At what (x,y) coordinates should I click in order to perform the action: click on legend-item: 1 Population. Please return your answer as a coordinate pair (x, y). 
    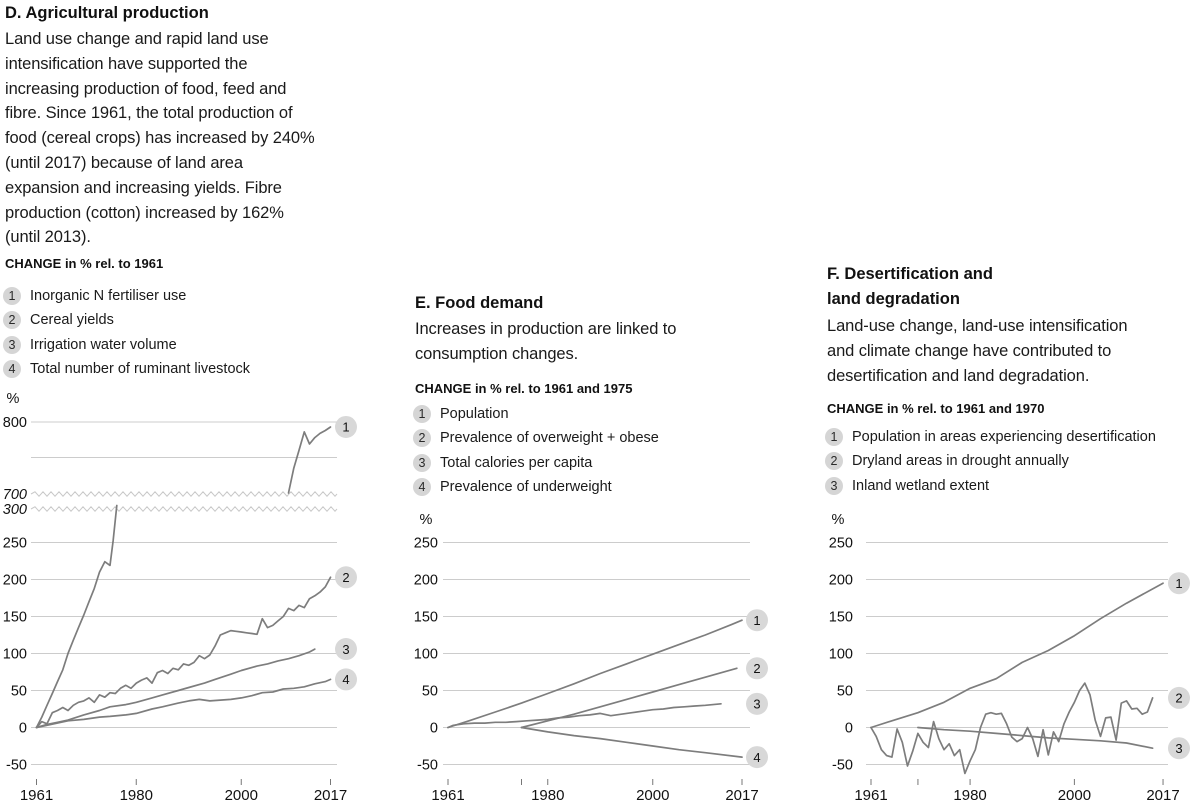
    Looking at the image, I should click on (536, 414).